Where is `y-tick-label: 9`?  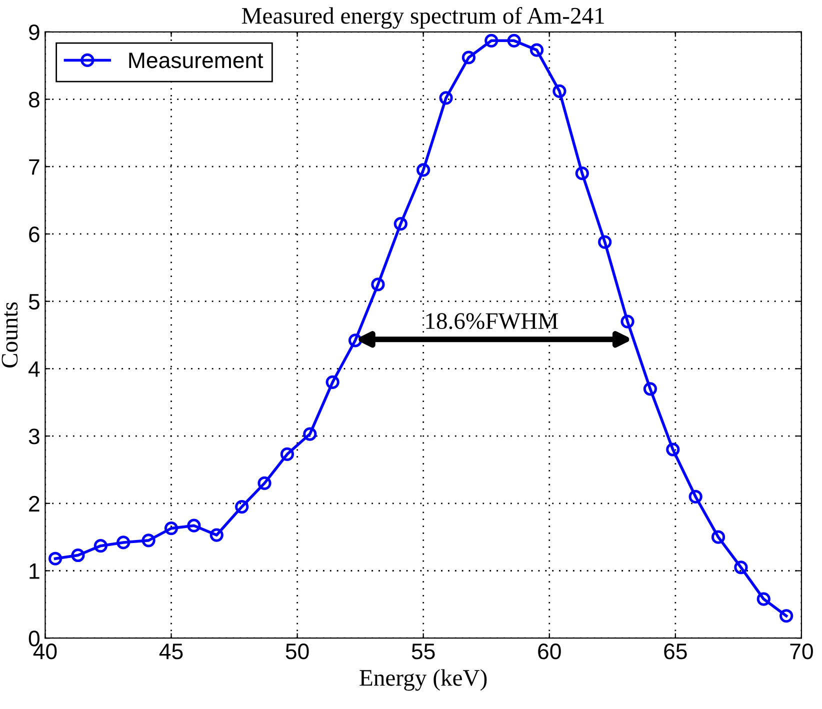 y-tick-label: 9 is located at coordinates (34, 32).